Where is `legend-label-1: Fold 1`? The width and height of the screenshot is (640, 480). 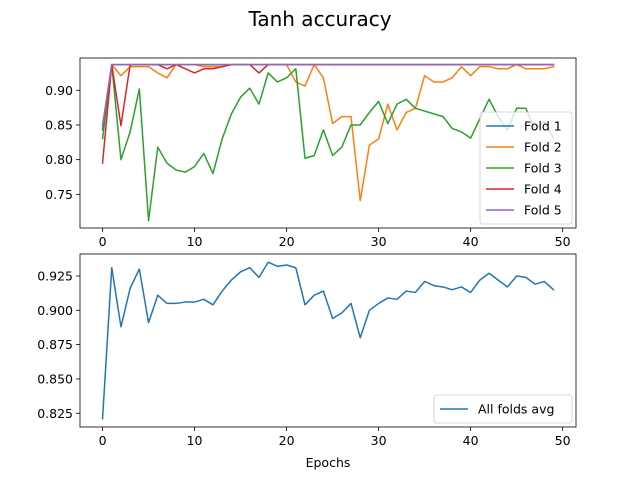 legend-label-1: Fold 1 is located at coordinates (543, 126).